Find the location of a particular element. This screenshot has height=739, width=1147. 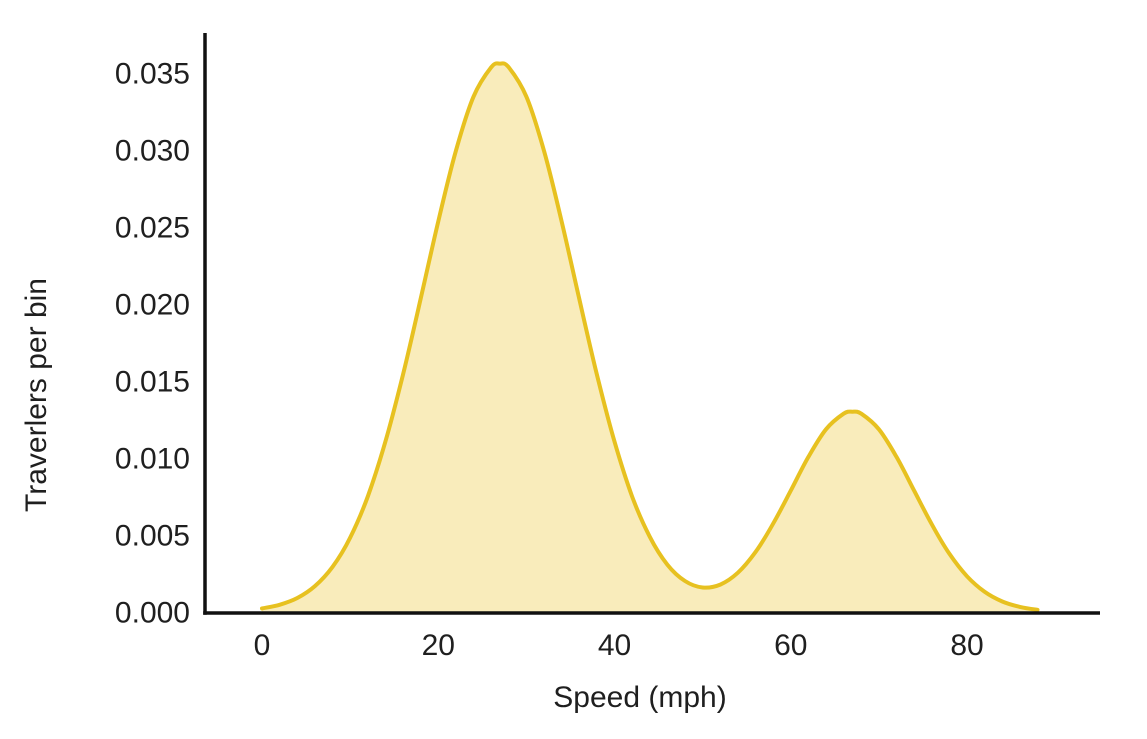

y-tick-label-0.030: 0.030 is located at coordinates (152, 150).